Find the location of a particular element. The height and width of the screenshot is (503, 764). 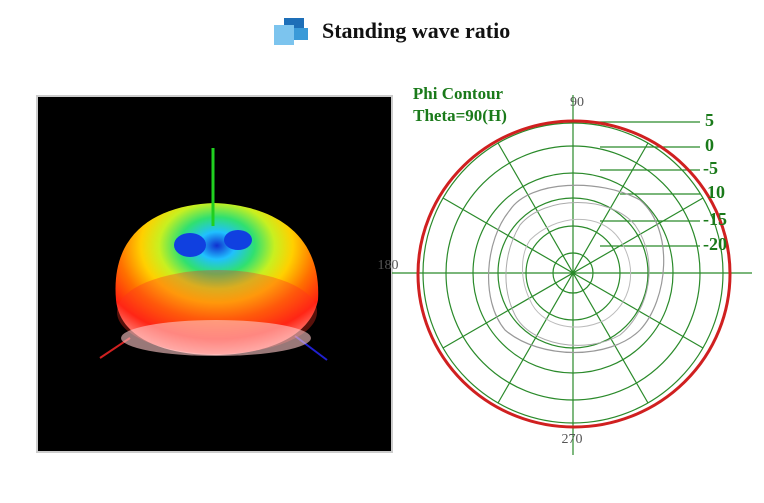

radial-label: -20 is located at coordinates (715, 244).